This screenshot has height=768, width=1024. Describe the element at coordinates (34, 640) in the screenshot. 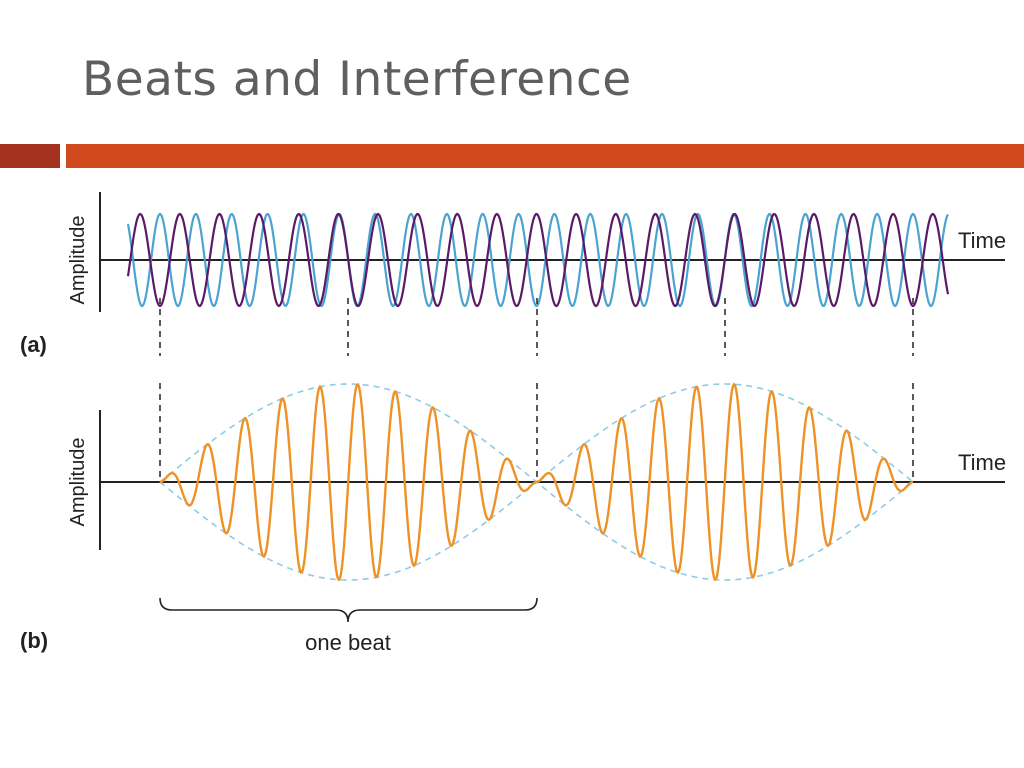

I see `panel-b-label: (b)` at that location.